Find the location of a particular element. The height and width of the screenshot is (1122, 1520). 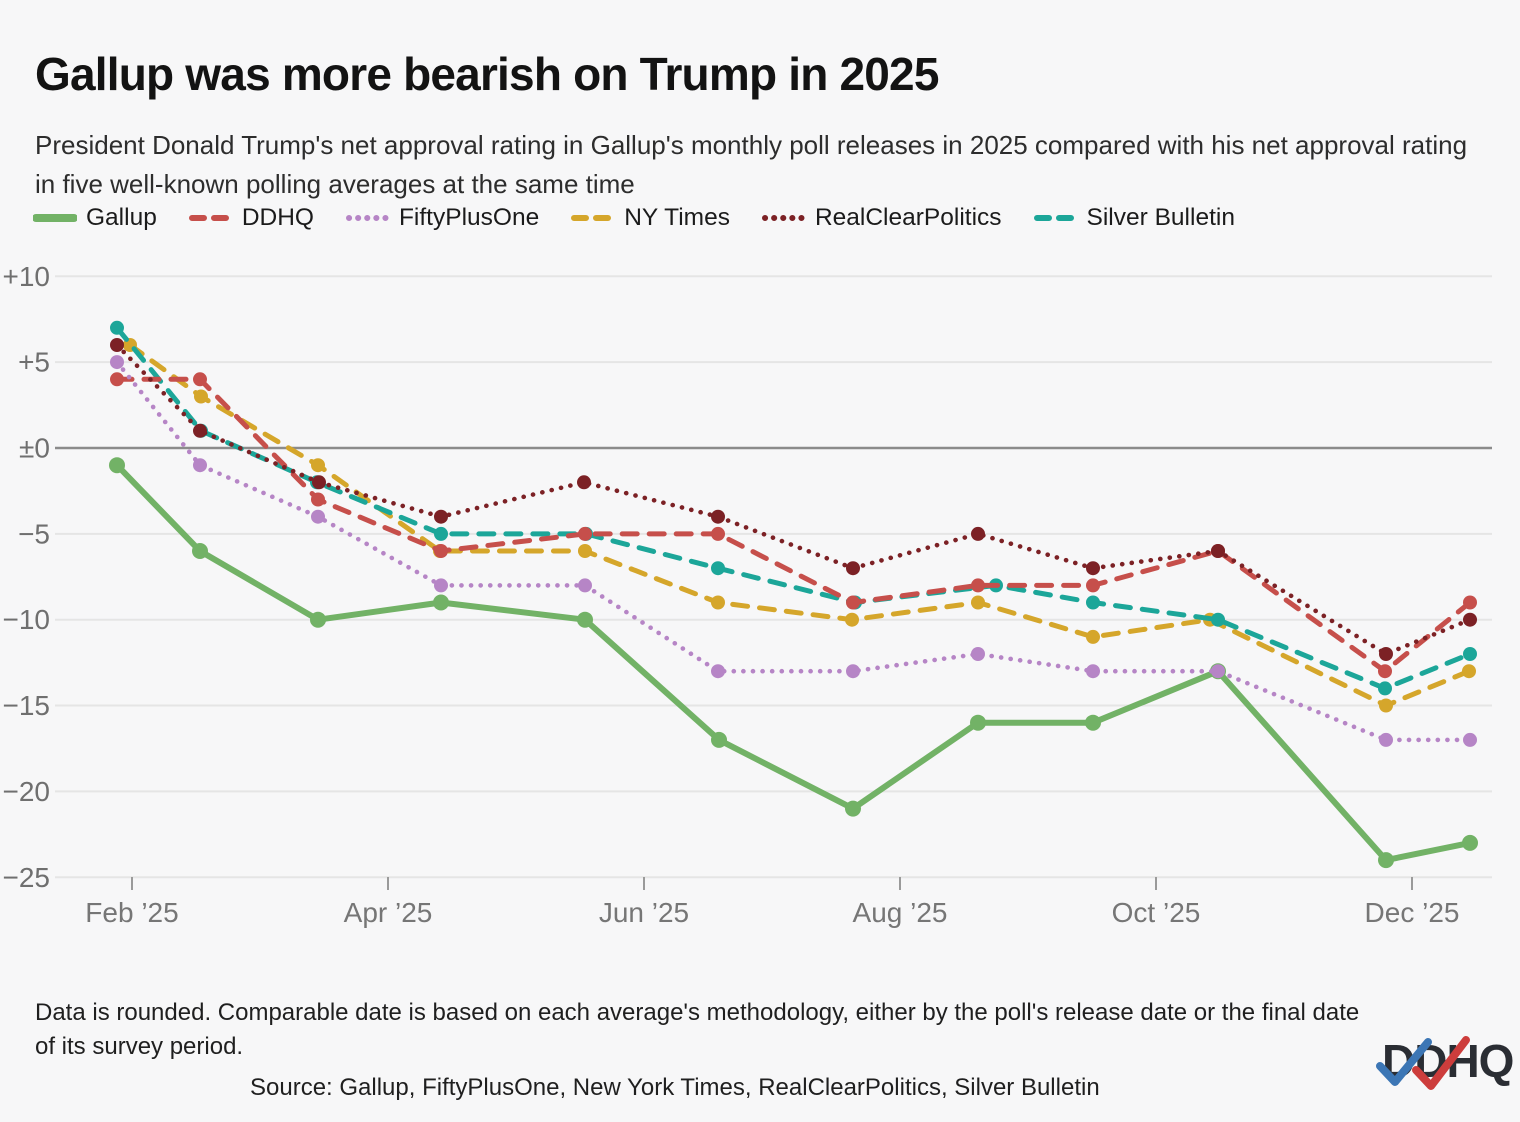

legend-label: FiftyPlusOne is located at coordinates (469, 217).